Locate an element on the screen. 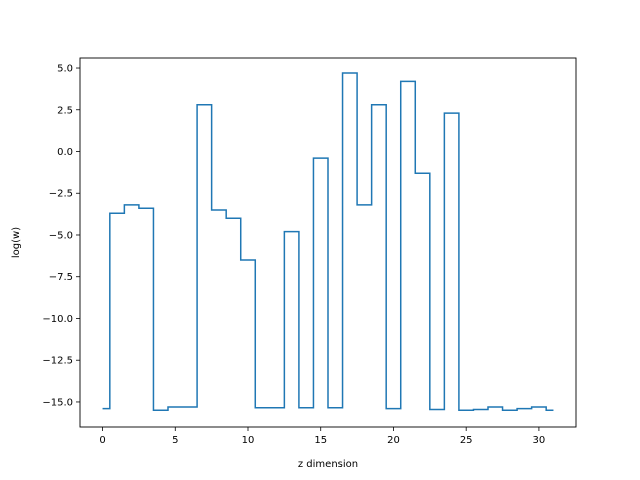  y-tick-label: 2.5 is located at coordinates (65, 110).